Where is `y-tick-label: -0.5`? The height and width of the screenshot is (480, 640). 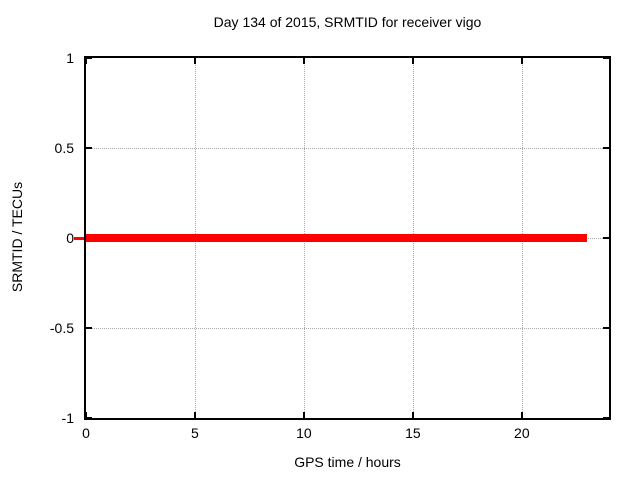
y-tick-label: -0.5 is located at coordinates (61, 328).